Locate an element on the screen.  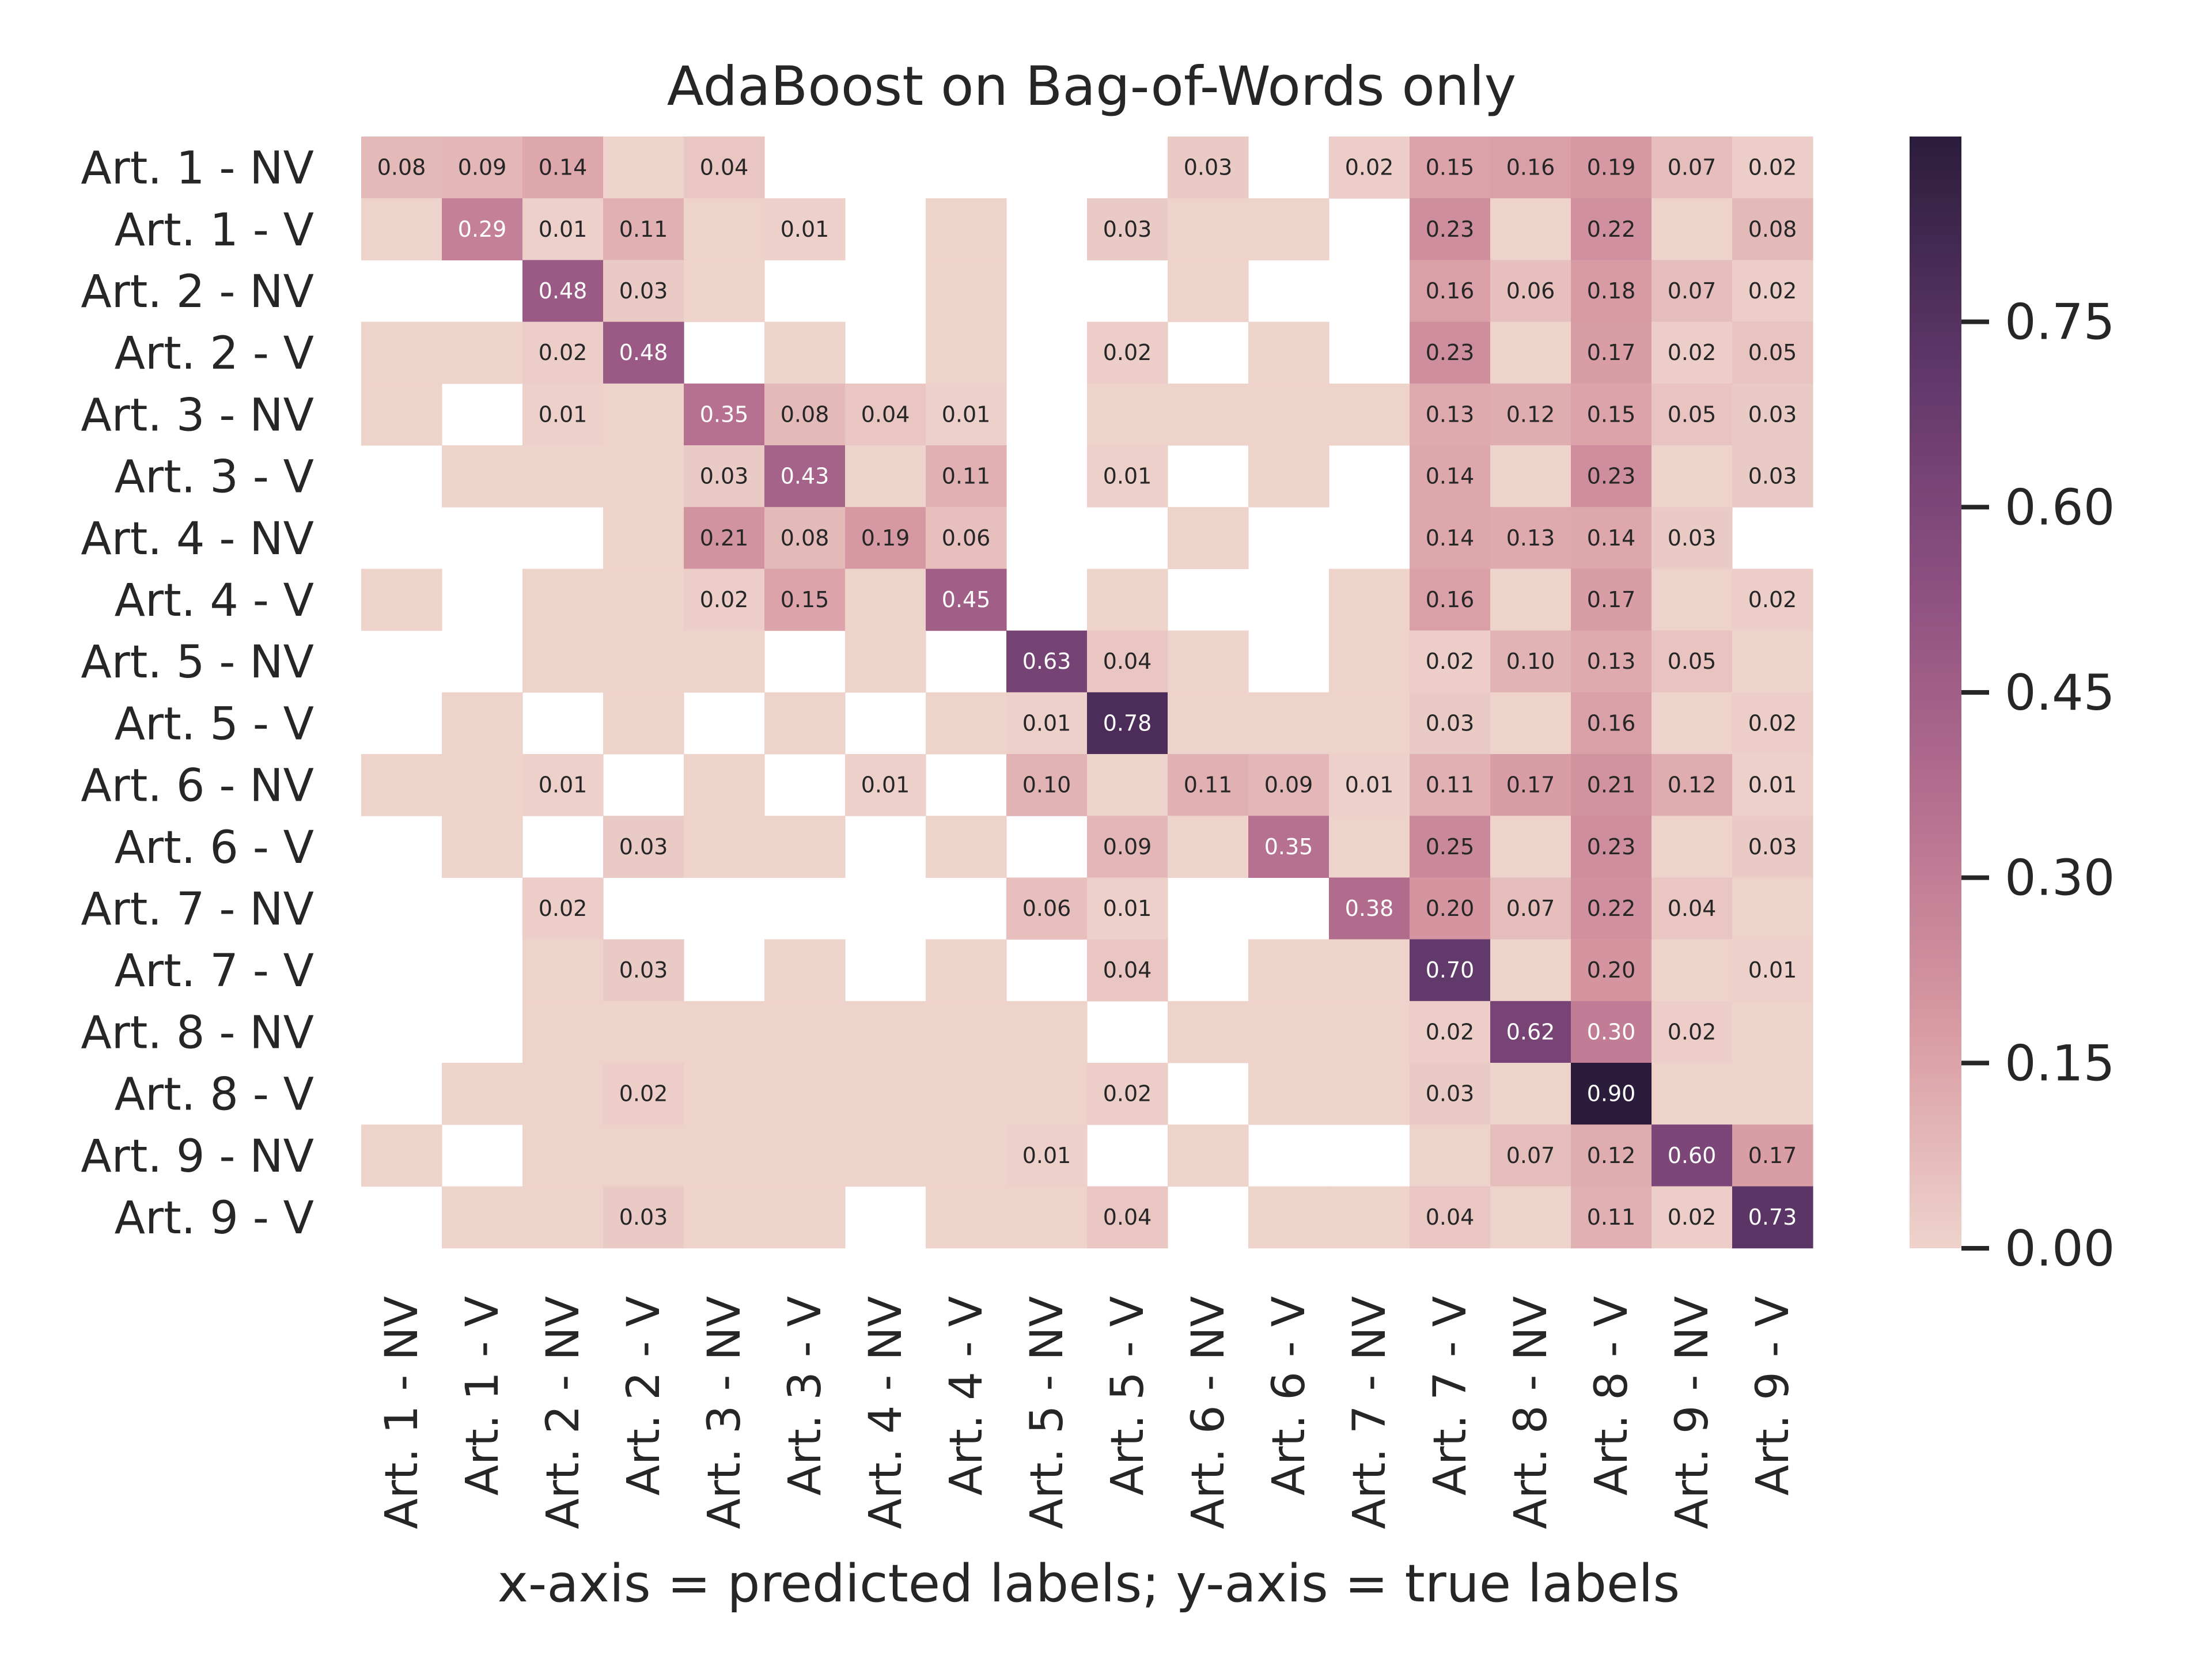
cell-value-label: 0.73 is located at coordinates (1772, 1217).